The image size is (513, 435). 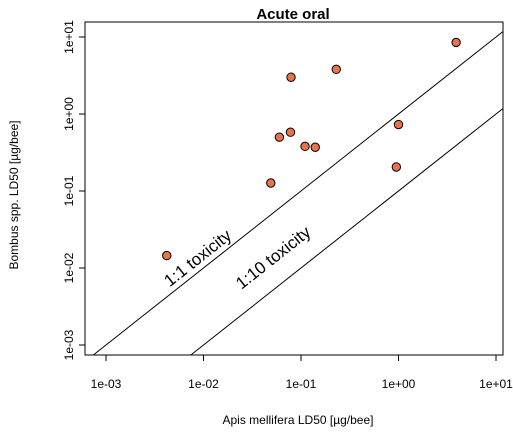 I want to click on y-tick-label: 1e-02, so click(x=69, y=267).